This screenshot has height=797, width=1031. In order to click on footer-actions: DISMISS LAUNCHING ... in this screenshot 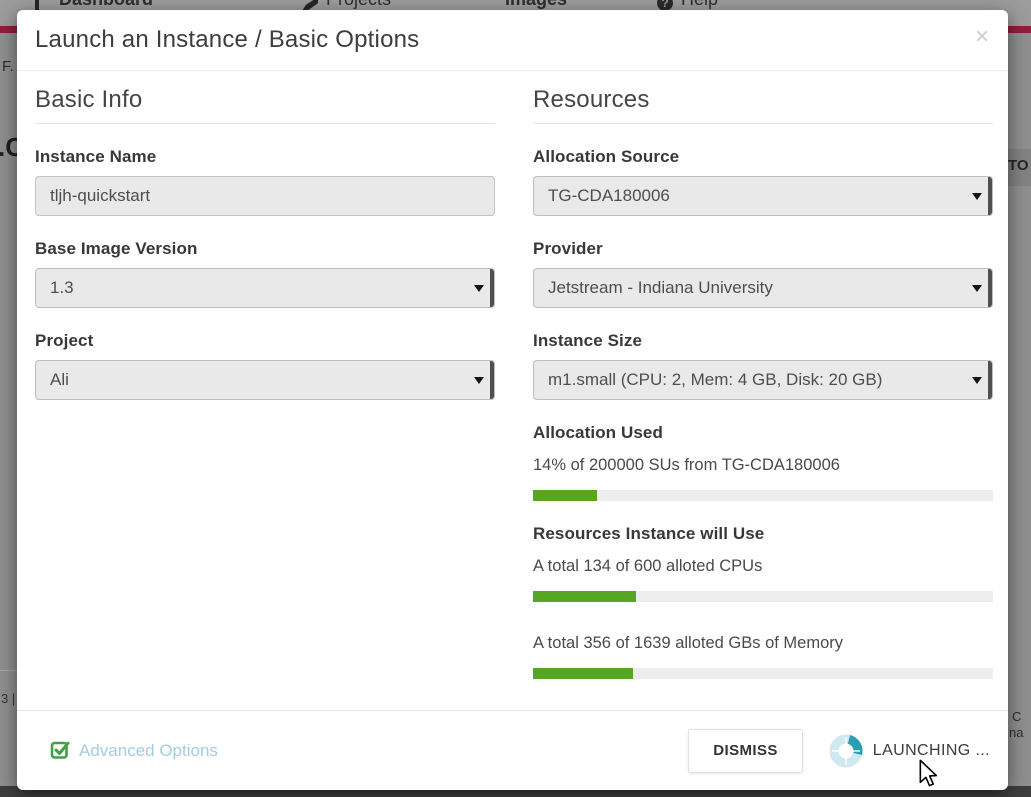, I will do `click(839, 750)`.